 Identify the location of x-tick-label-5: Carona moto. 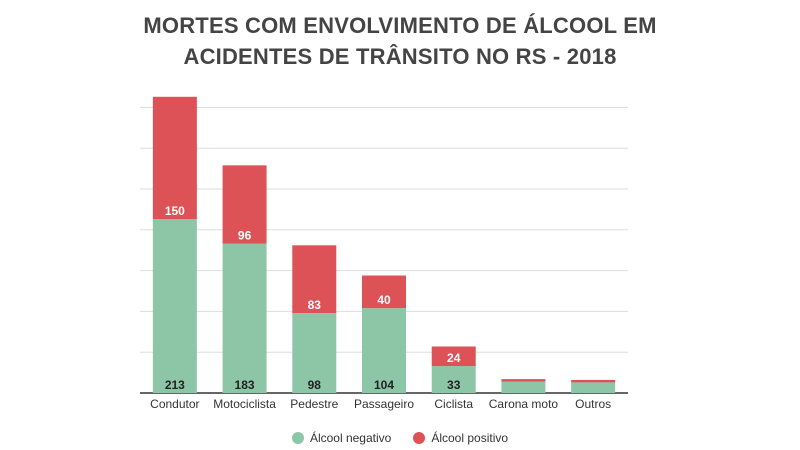
(524, 404).